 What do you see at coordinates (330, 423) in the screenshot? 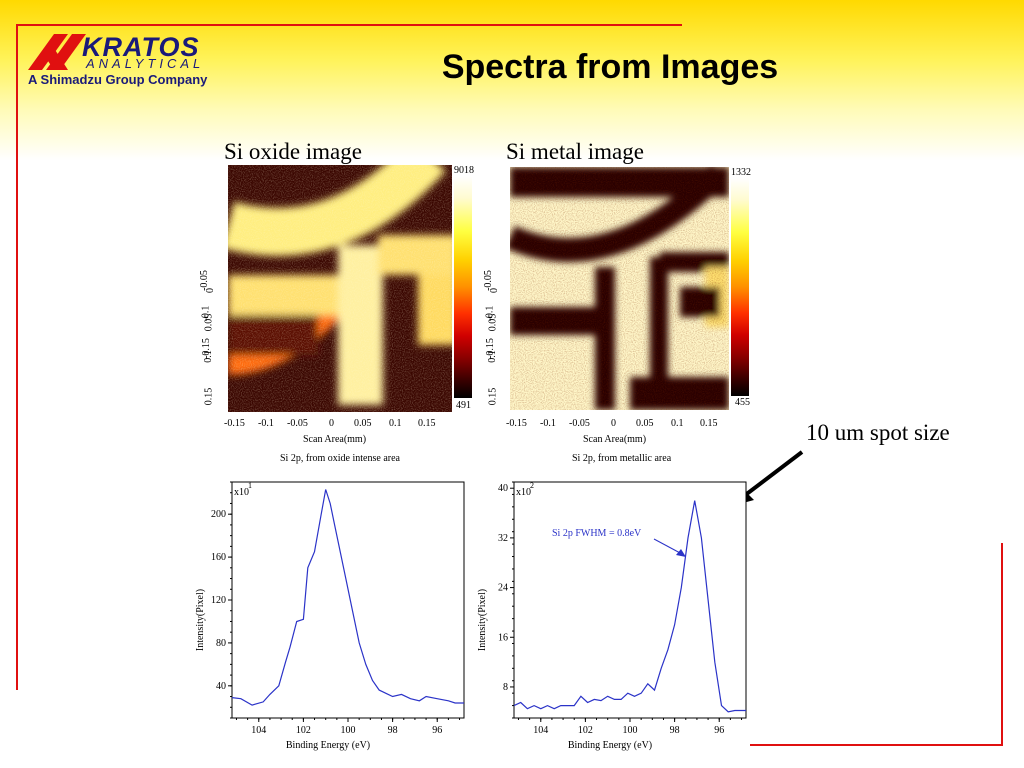
I see `oxide-x-ticks: -0.15 -0.1 -0.05 0 0.05 0.1 0.15` at bounding box center [330, 423].